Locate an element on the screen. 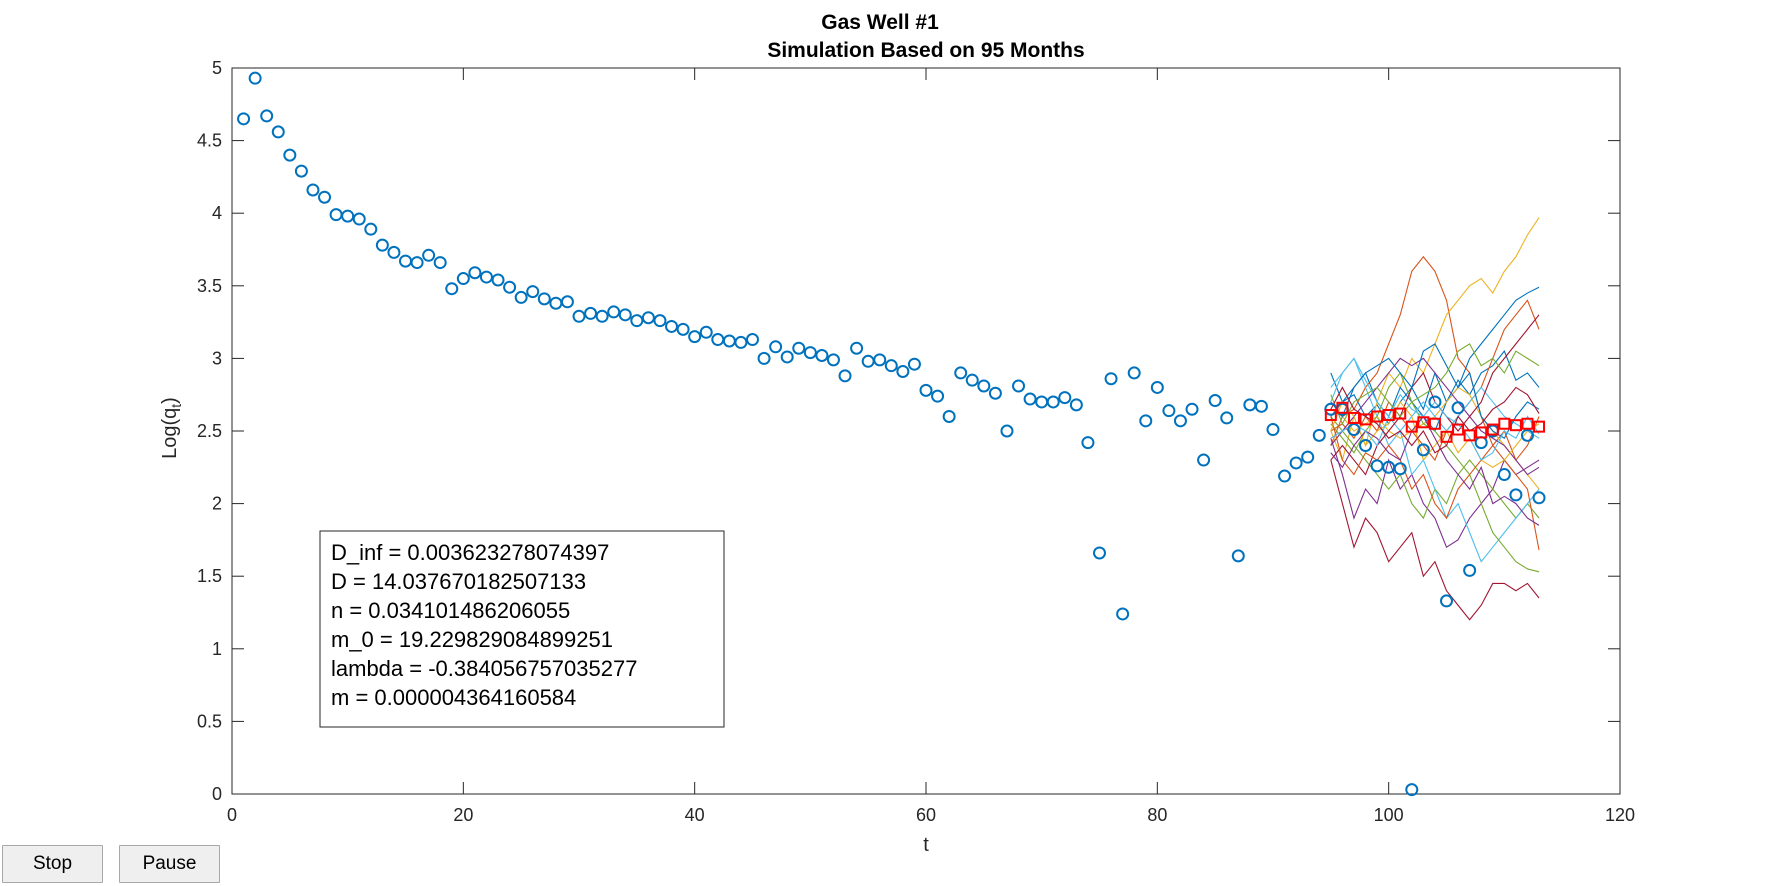  x-tick-label: 20 is located at coordinates (463, 815).